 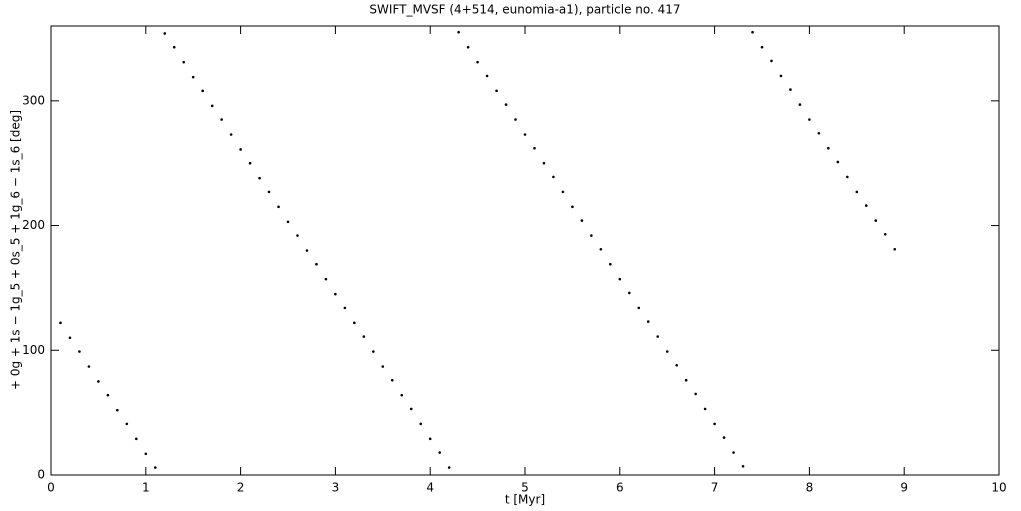 I want to click on x-tick-label: 5, so click(x=525, y=488).